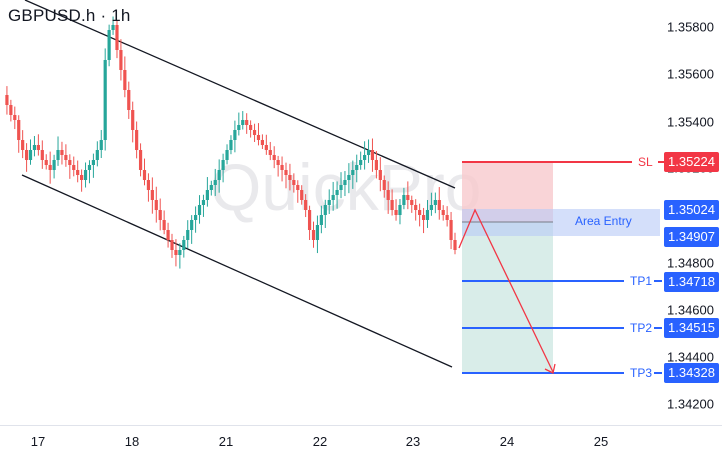 The height and width of the screenshot is (455, 722). Describe the element at coordinates (226, 441) in the screenshot. I see `x-axis-label: 21` at that location.